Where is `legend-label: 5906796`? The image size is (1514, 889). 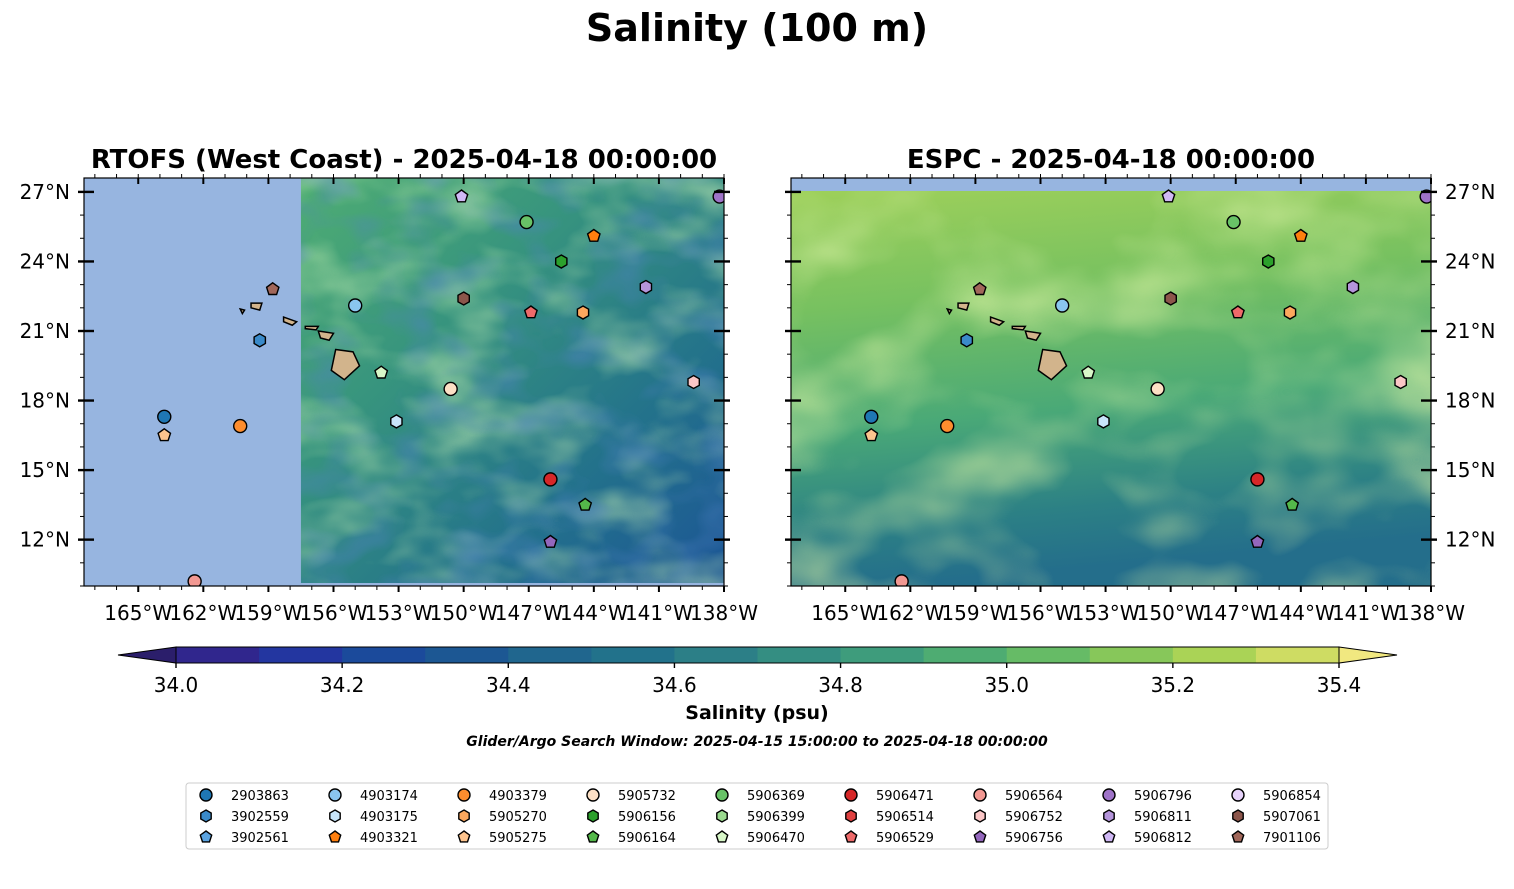 legend-label: 5906796 is located at coordinates (1163, 796).